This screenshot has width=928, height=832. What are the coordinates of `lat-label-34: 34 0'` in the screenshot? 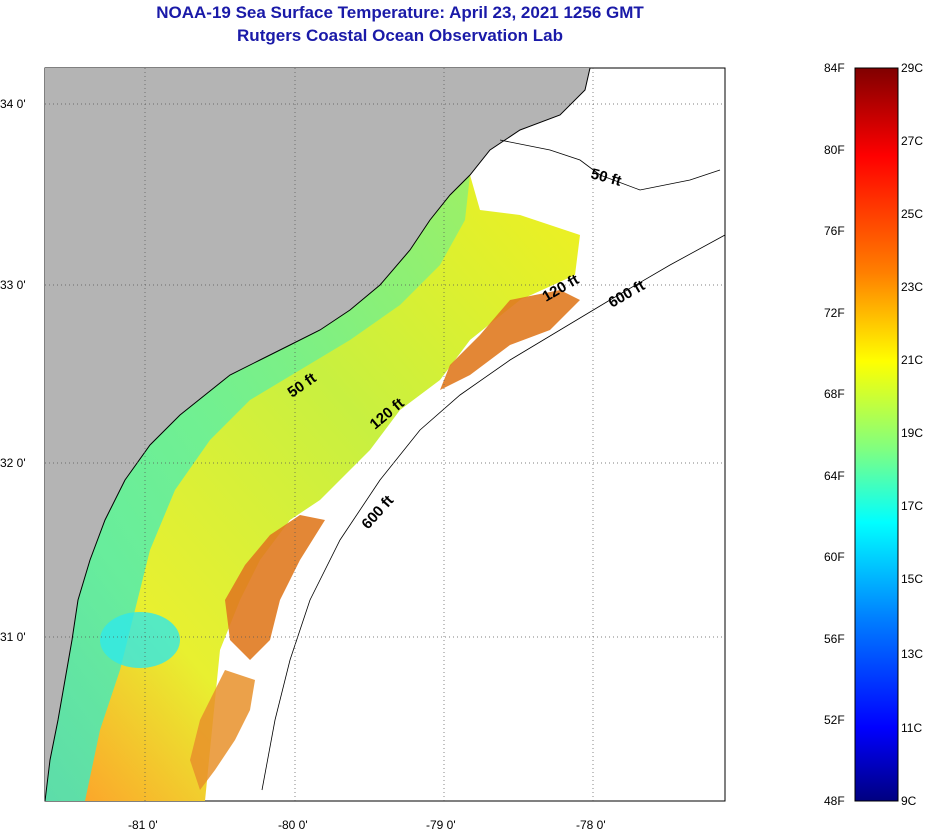 It's located at (13, 104).